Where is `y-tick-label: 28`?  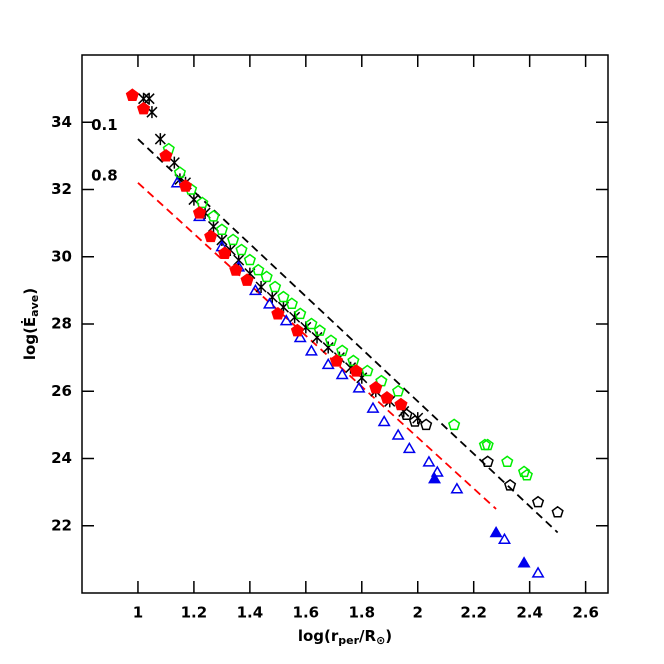
y-tick-label: 28 is located at coordinates (61, 324).